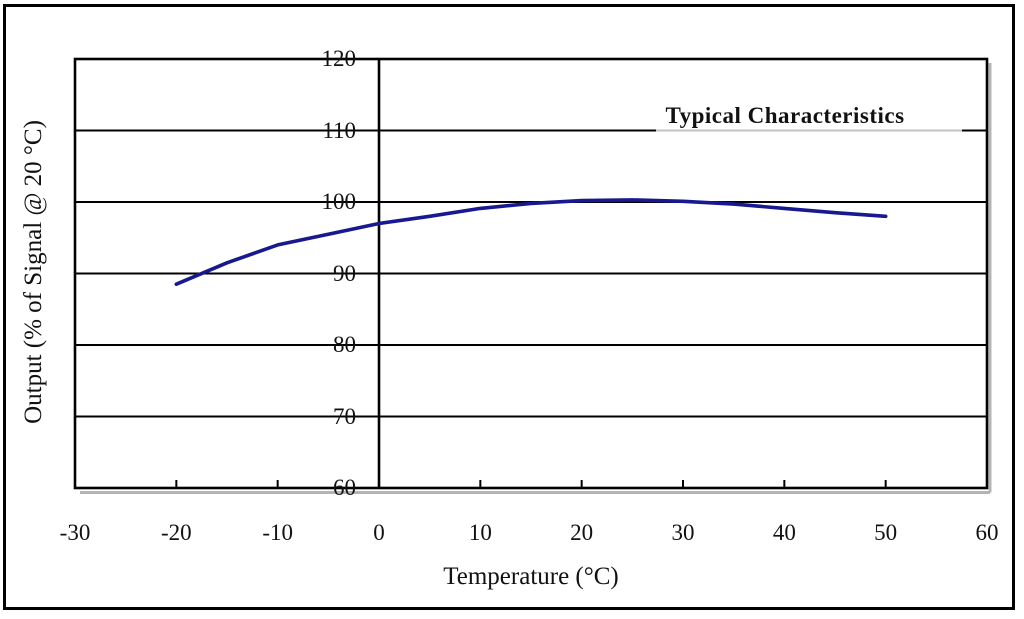 This screenshot has width=1024, height=619. I want to click on y-tick-label: 110, so click(339, 130).